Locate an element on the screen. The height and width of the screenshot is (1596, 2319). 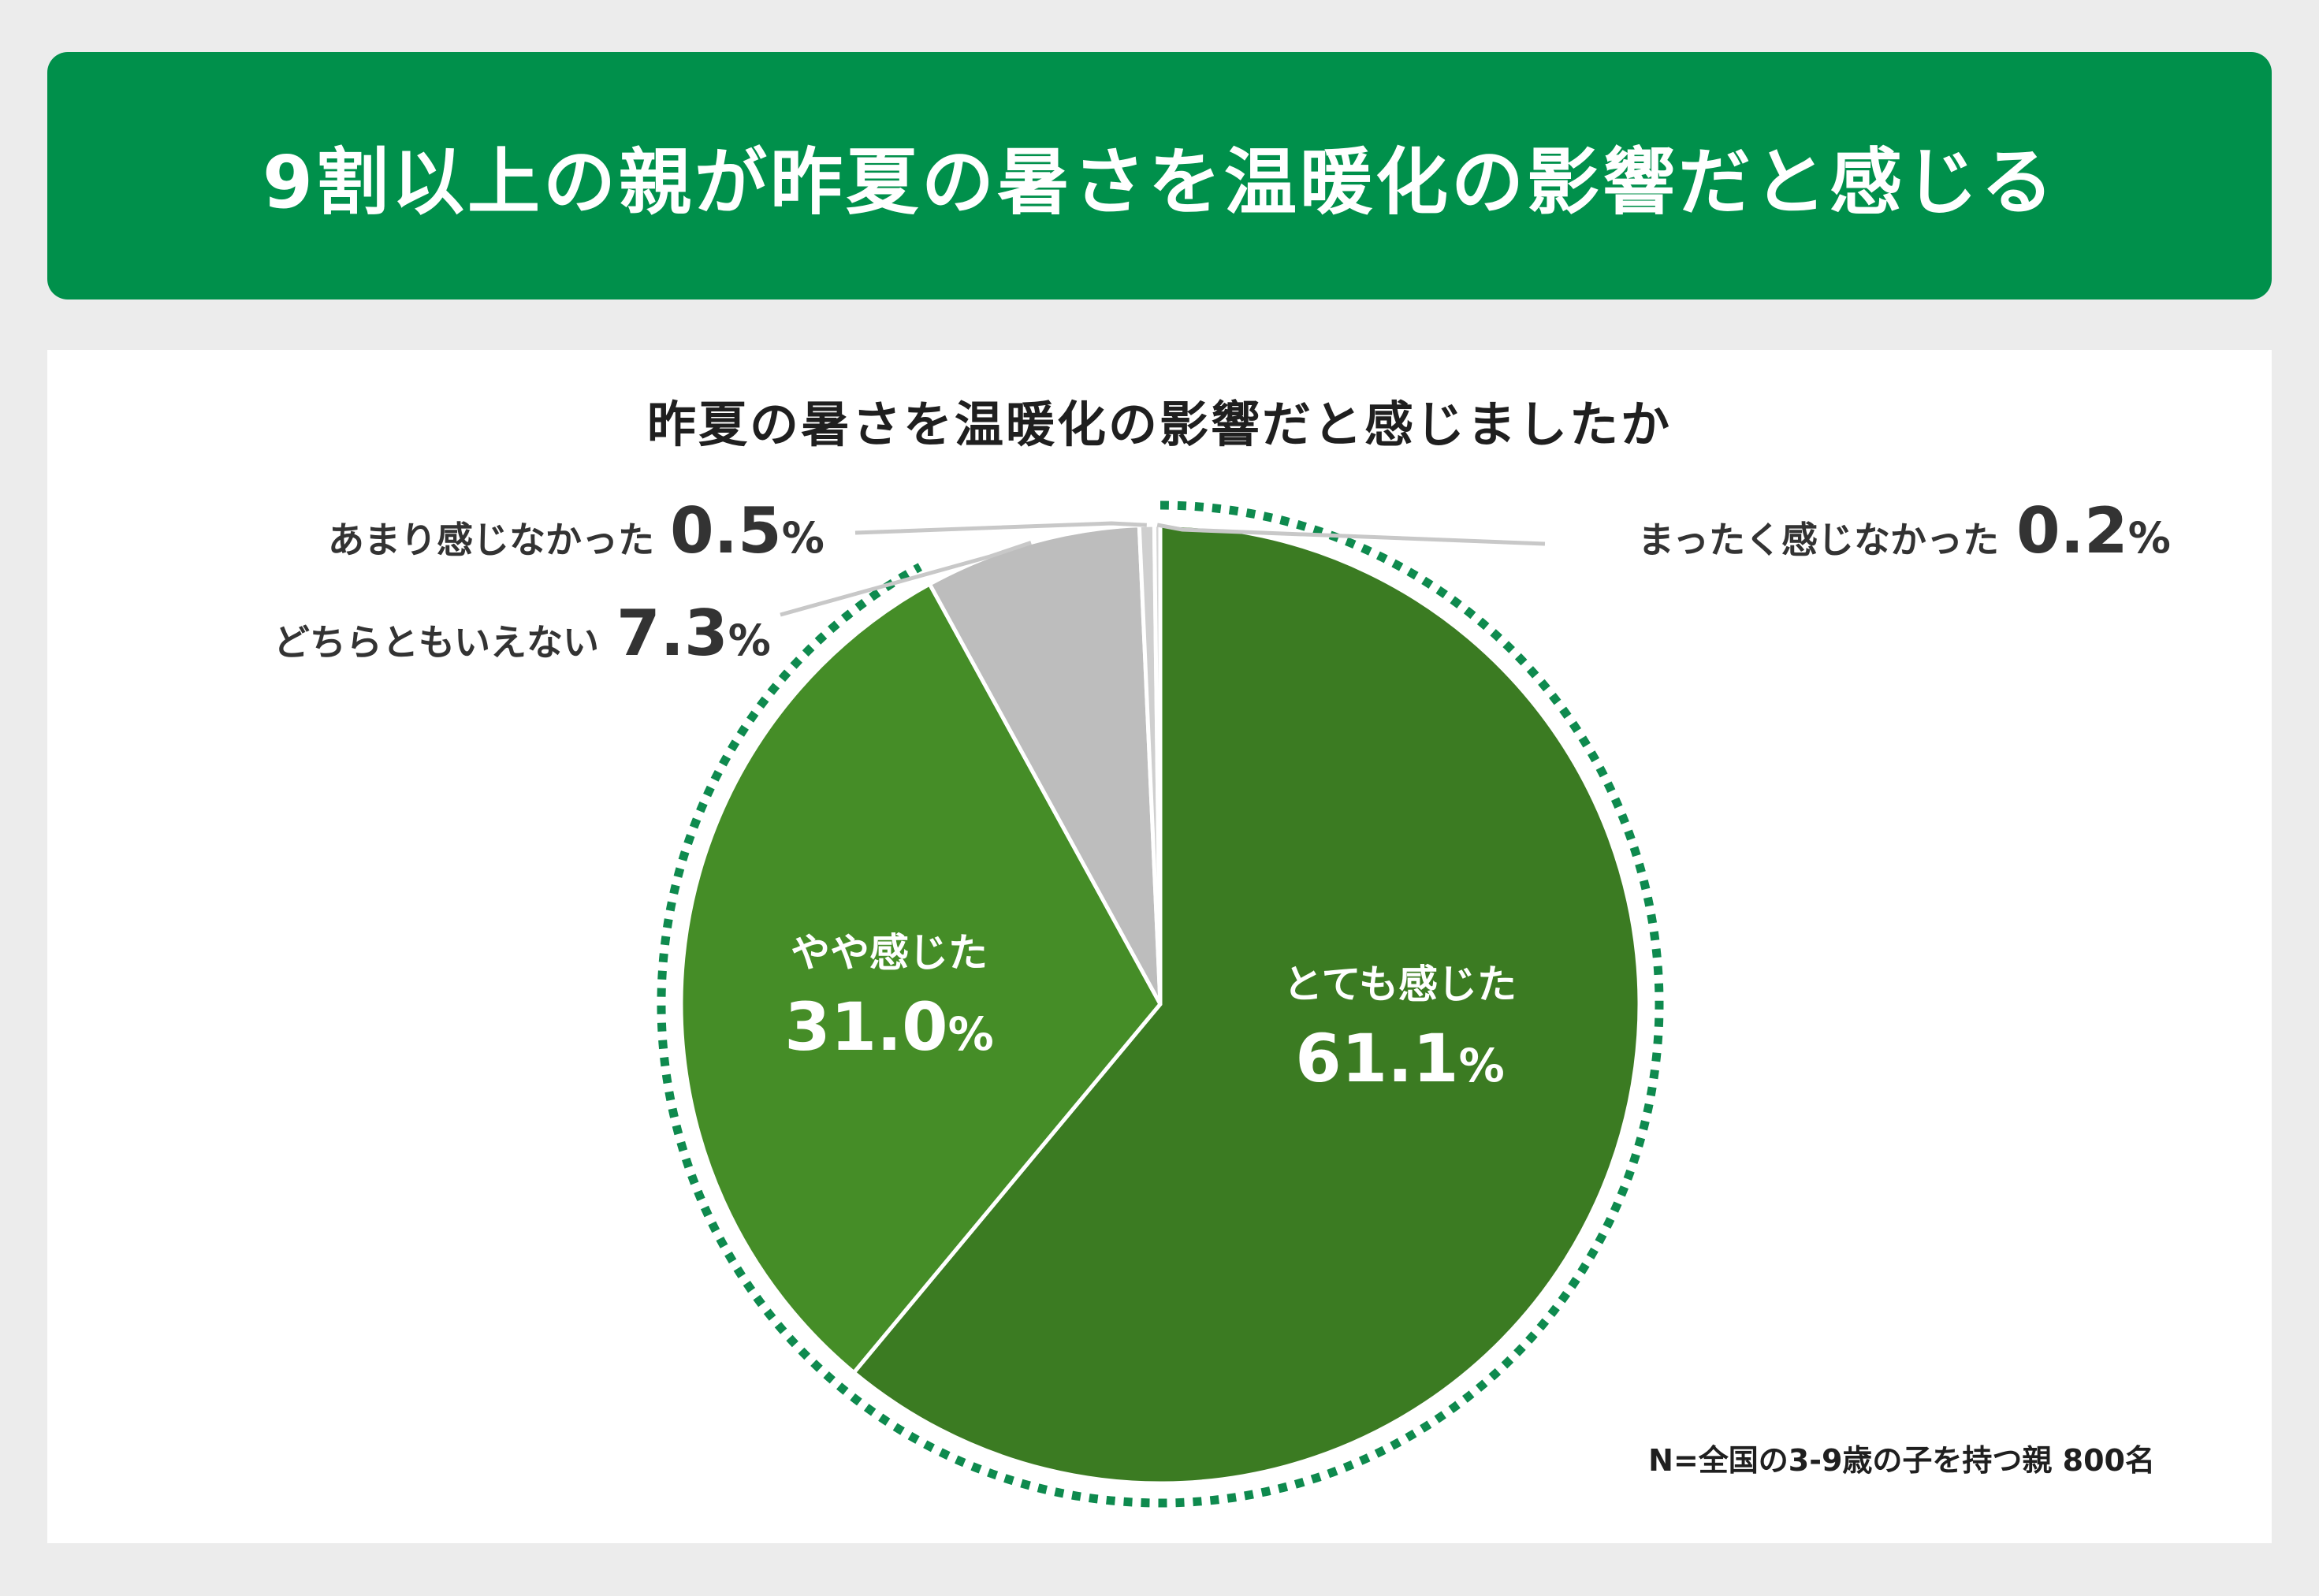
slice-label-5: まったく感じなかった is located at coordinates (1818, 540).